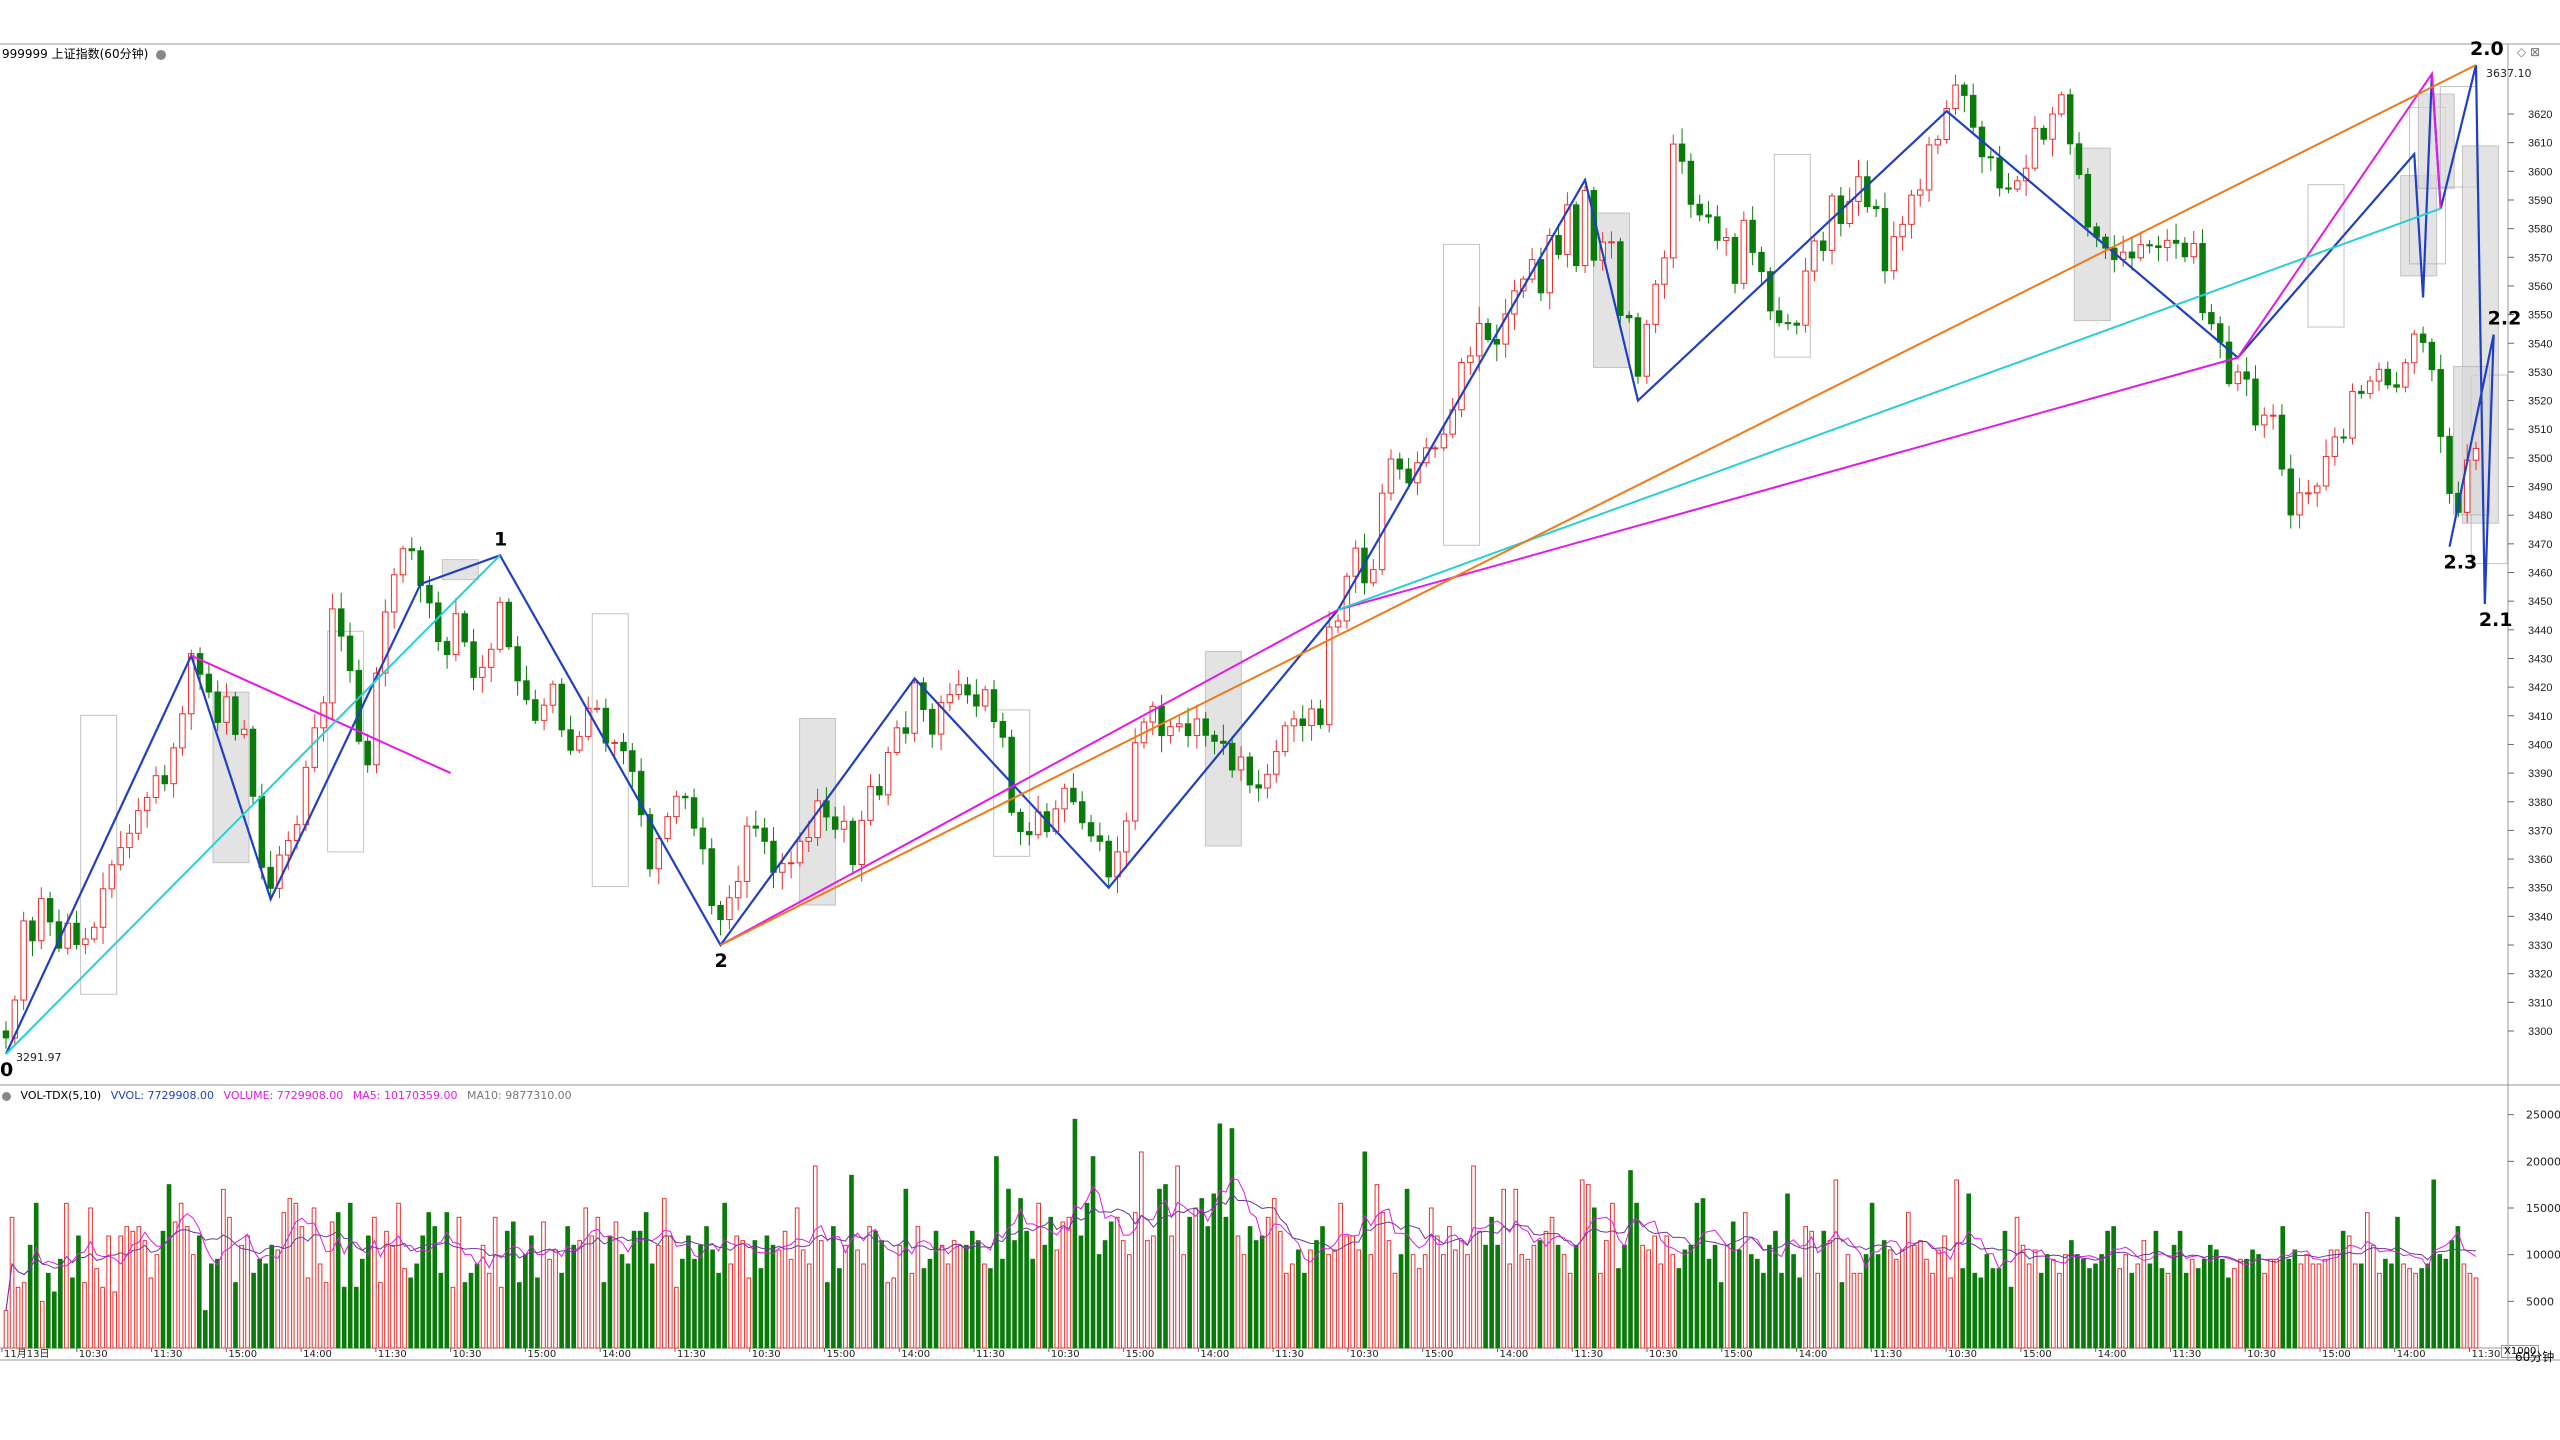 This screenshot has width=2560, height=1440. Describe the element at coordinates (161, 54) in the screenshot. I see `settings-icon` at that location.